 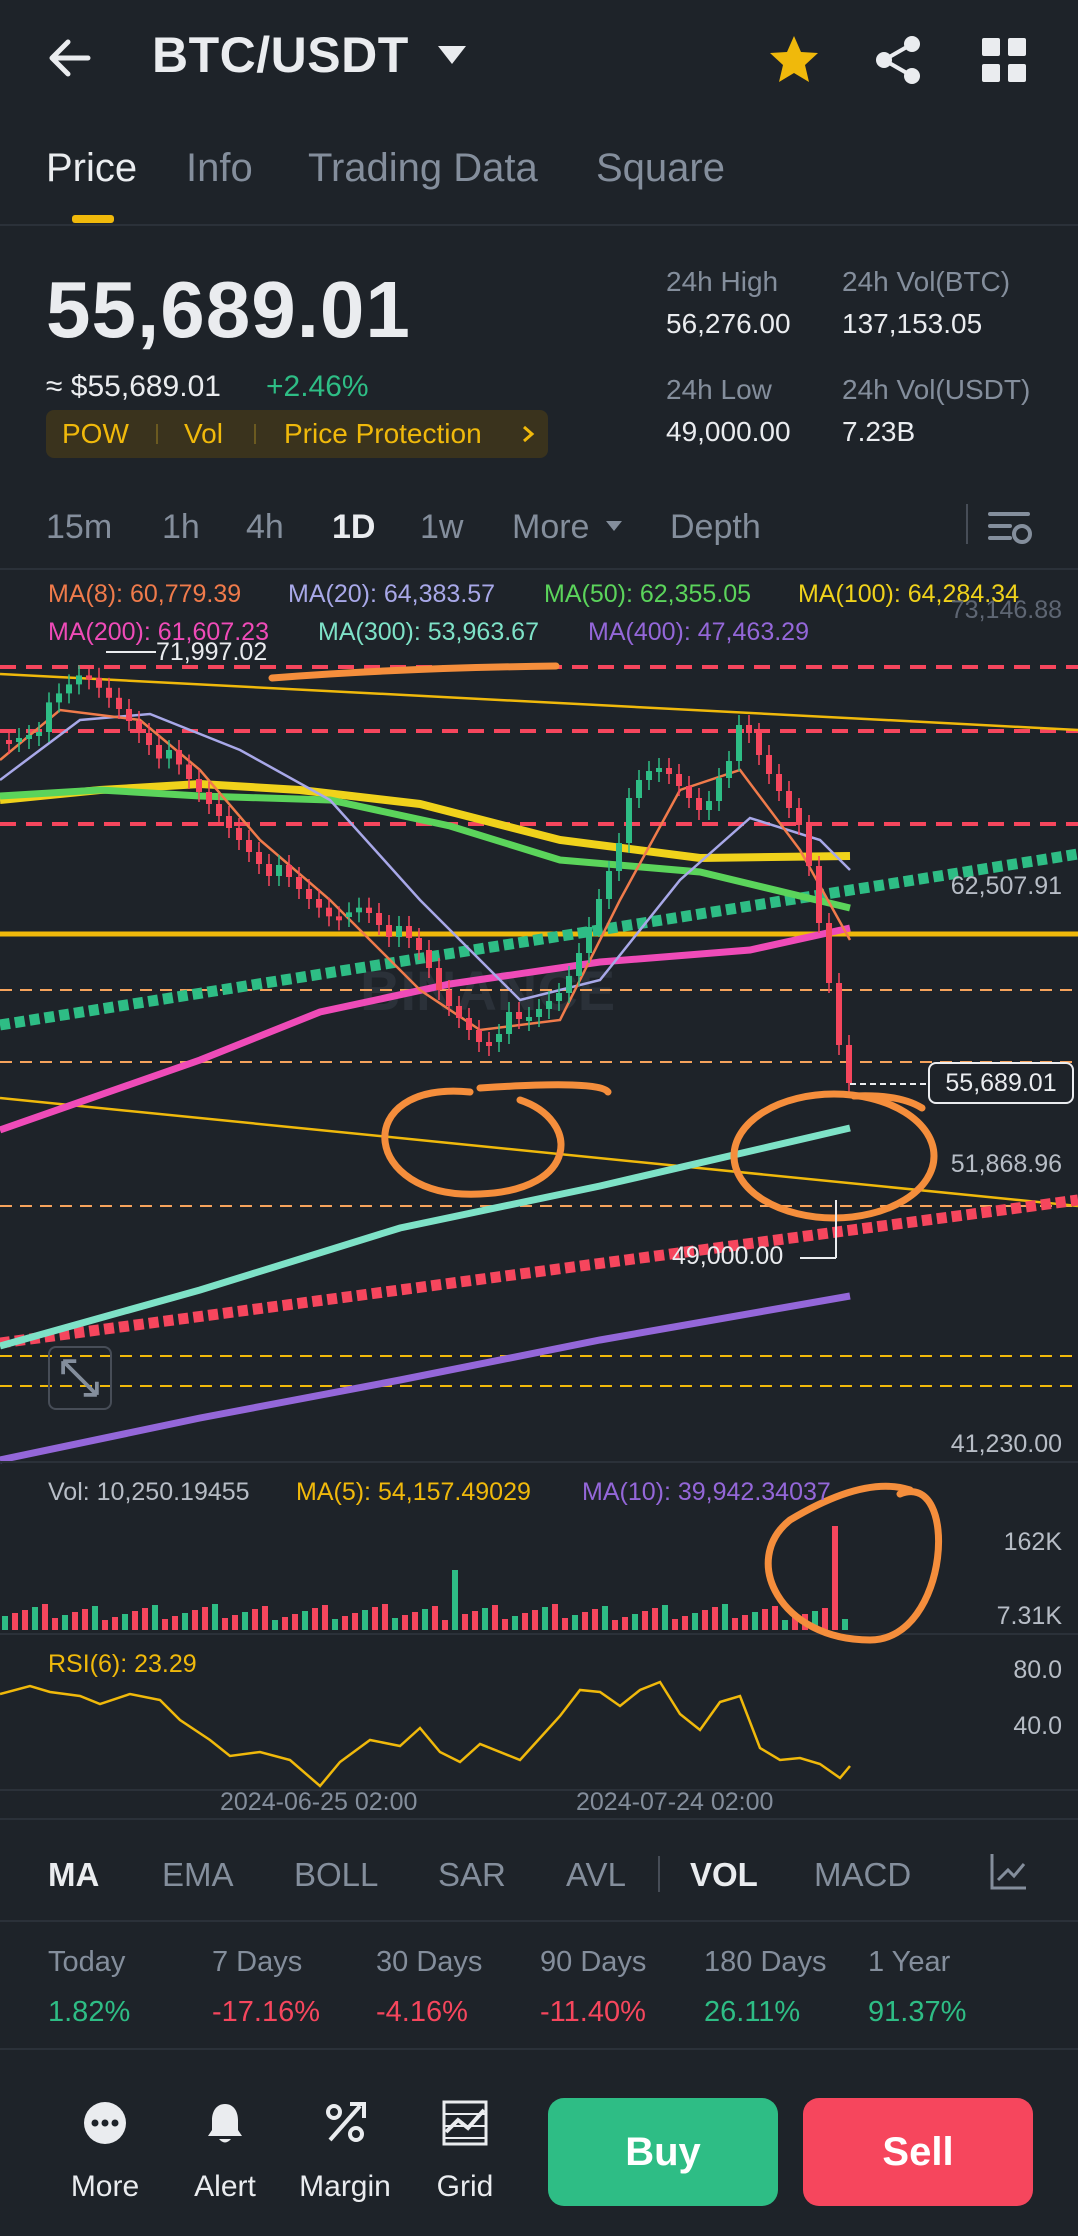 I want to click on tag-vol: Vol, so click(x=203, y=433).